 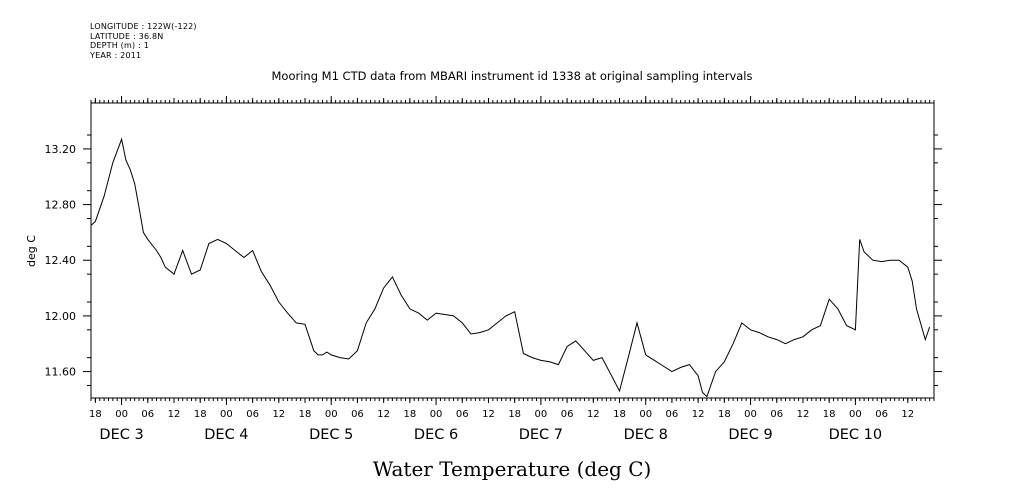 What do you see at coordinates (143, 26) in the screenshot?
I see `longitude-label: LONGITUDE : 122W(-122)` at bounding box center [143, 26].